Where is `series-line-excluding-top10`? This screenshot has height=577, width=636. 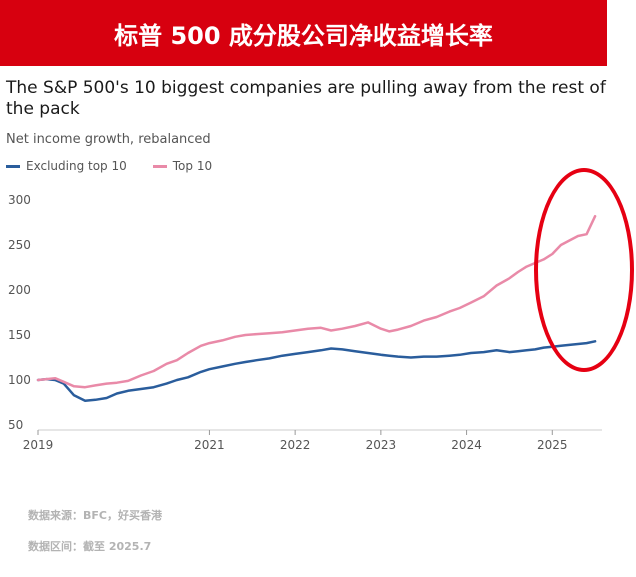 series-line-excluding-top10 is located at coordinates (316, 371).